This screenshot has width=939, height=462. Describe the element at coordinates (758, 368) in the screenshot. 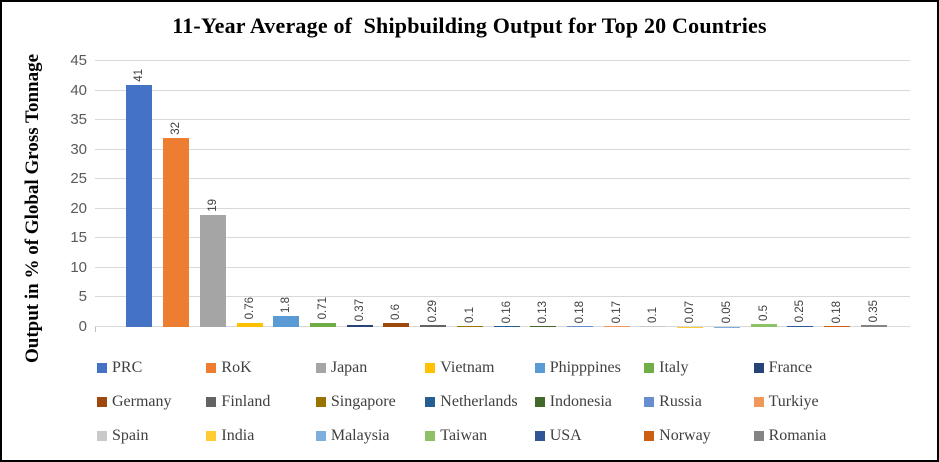

I see `legend-swatch-france` at that location.